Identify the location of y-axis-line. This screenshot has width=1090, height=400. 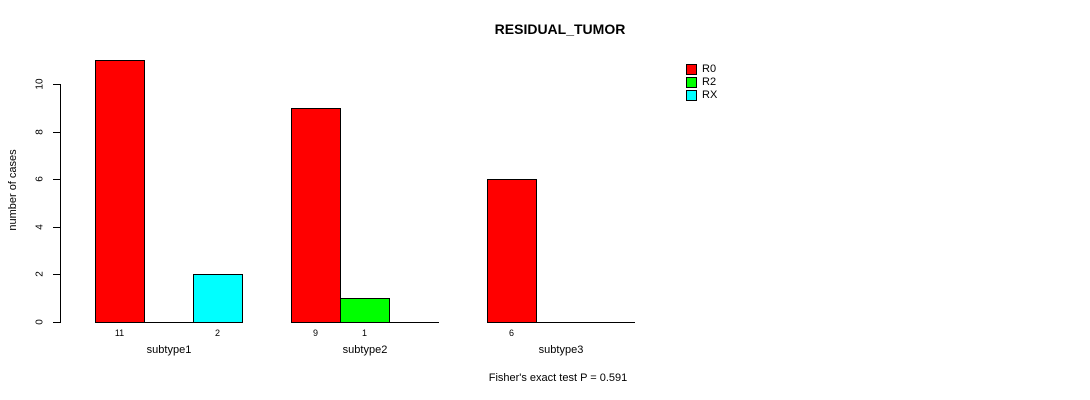
(60, 203).